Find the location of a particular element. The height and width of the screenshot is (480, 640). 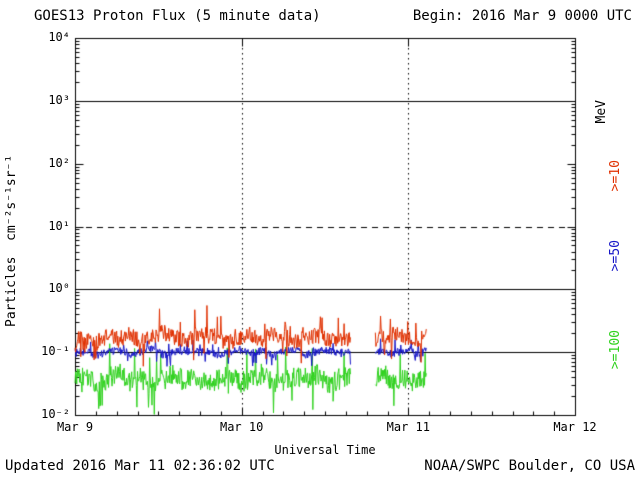

y-tick-label: 10³ is located at coordinates (59, 99).